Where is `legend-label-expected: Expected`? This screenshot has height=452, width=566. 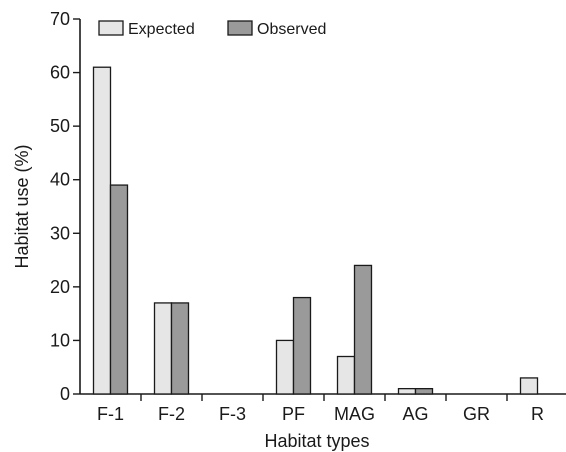
legend-label-expected: Expected is located at coordinates (161, 29).